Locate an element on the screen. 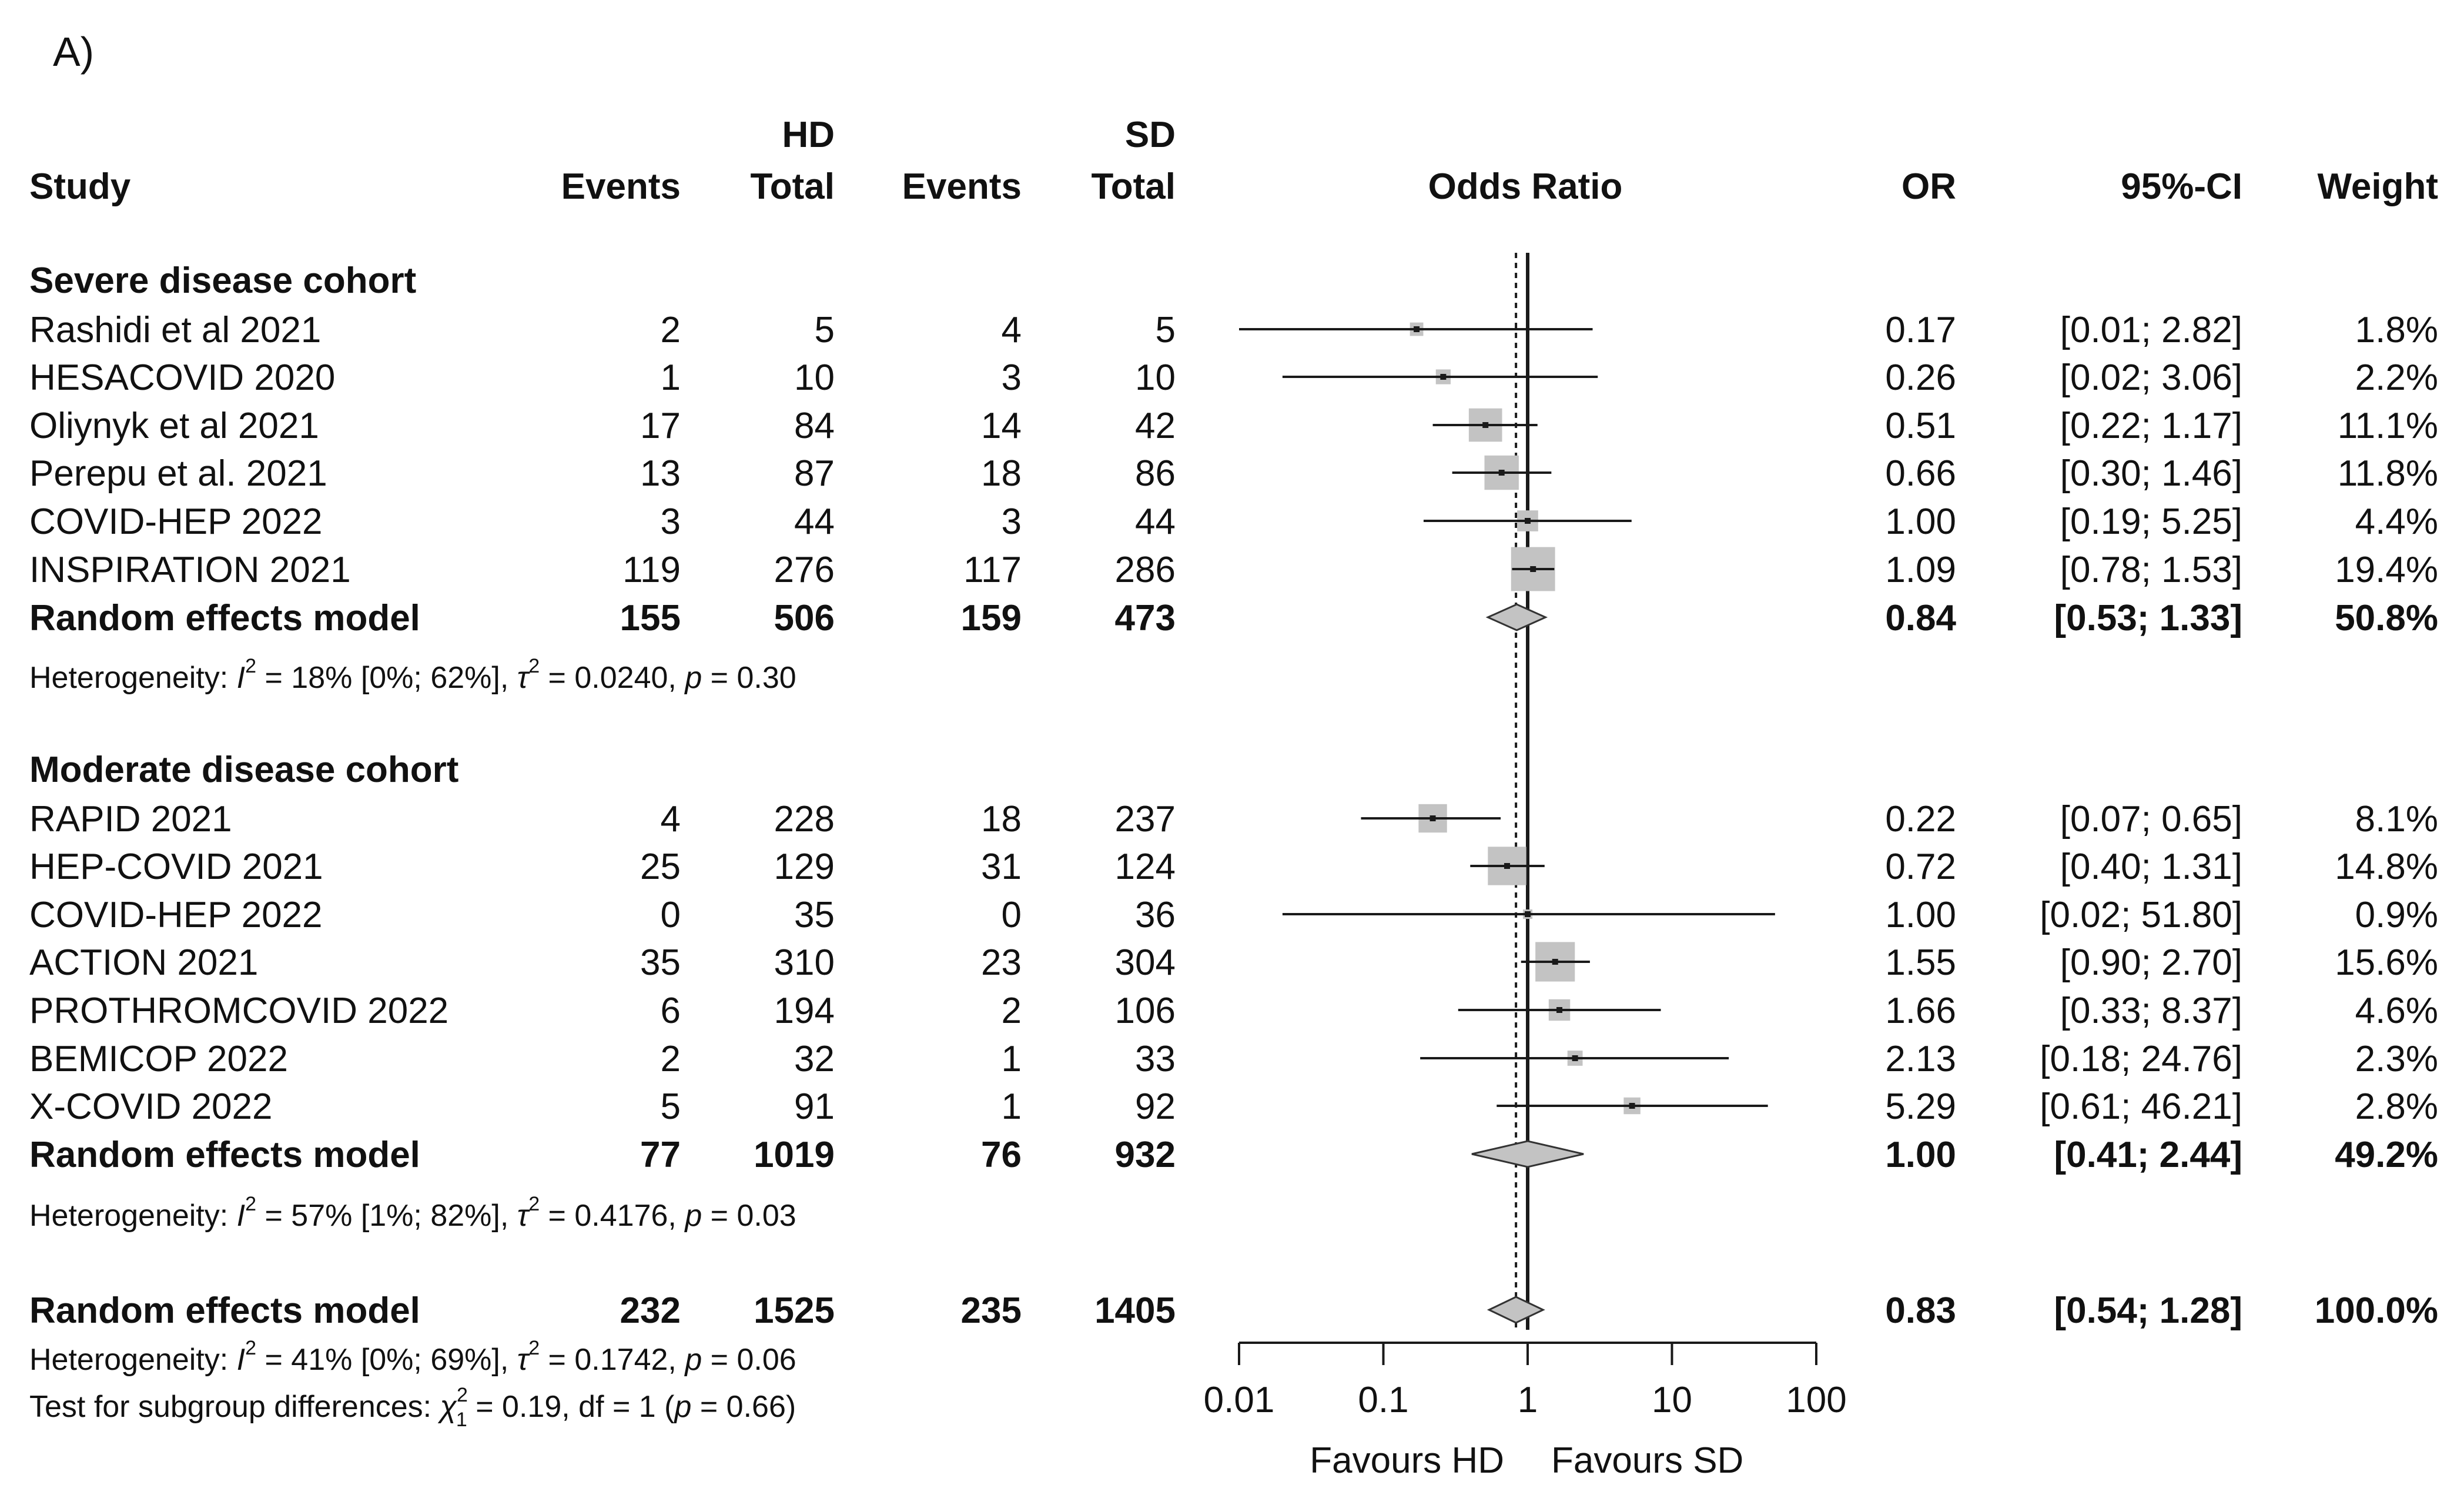 The height and width of the screenshot is (1505, 2464). summary-weight: 100.0% is located at coordinates (2376, 1310).